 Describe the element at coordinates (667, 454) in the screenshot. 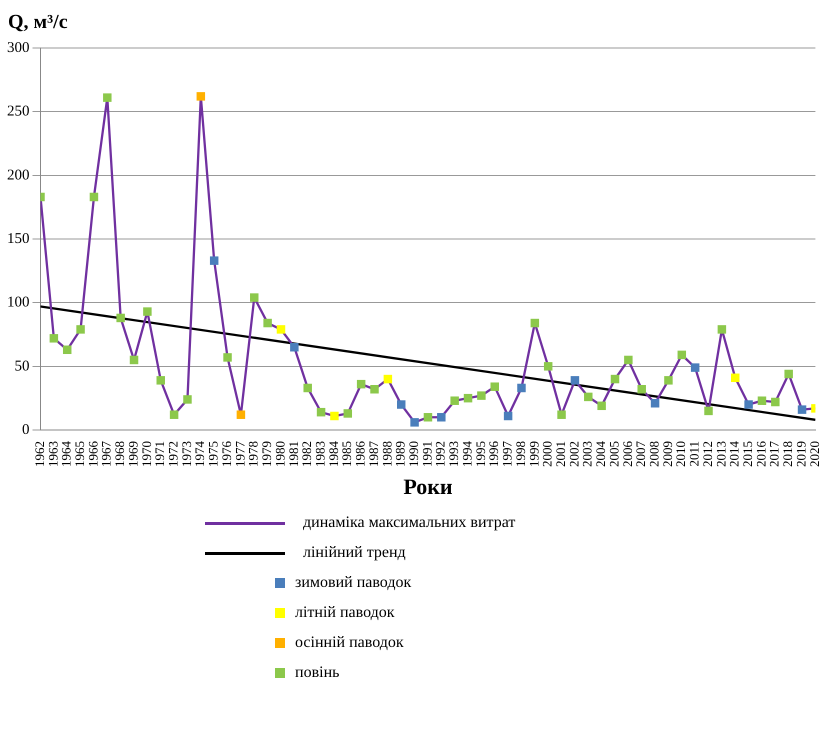

I see `x-tick-label: 2009` at that location.